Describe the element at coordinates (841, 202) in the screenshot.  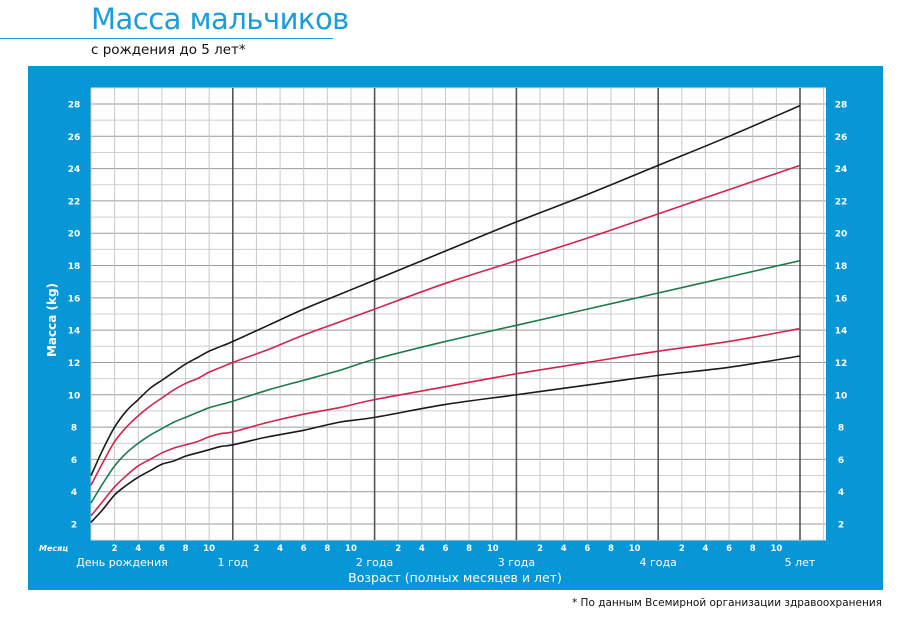
I see `y-tick-right: 22` at that location.